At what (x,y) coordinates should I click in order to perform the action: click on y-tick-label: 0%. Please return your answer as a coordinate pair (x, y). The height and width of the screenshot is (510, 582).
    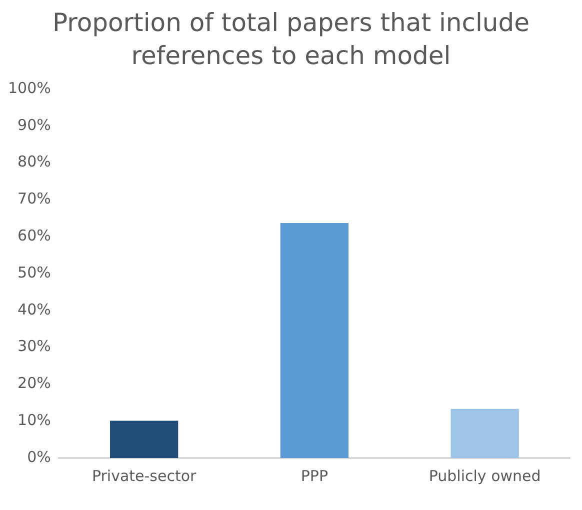
    Looking at the image, I should click on (39, 457).